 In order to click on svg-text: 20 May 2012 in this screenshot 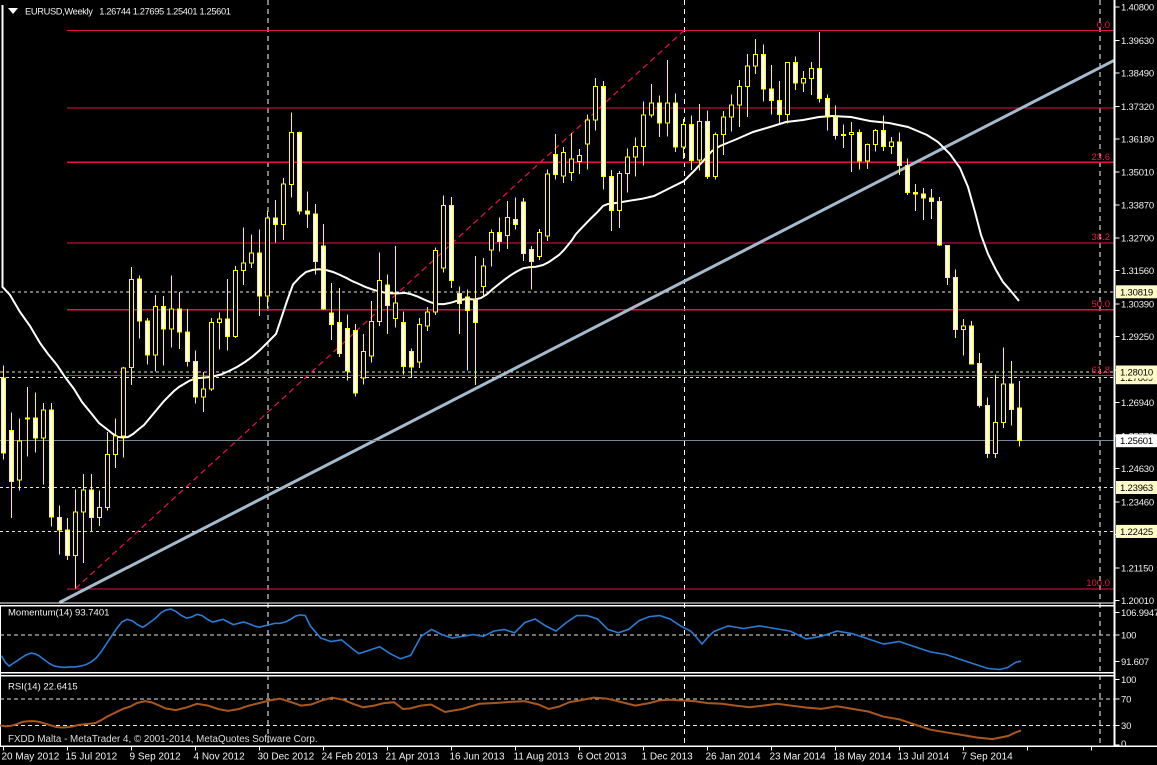, I will do `click(31, 757)`.